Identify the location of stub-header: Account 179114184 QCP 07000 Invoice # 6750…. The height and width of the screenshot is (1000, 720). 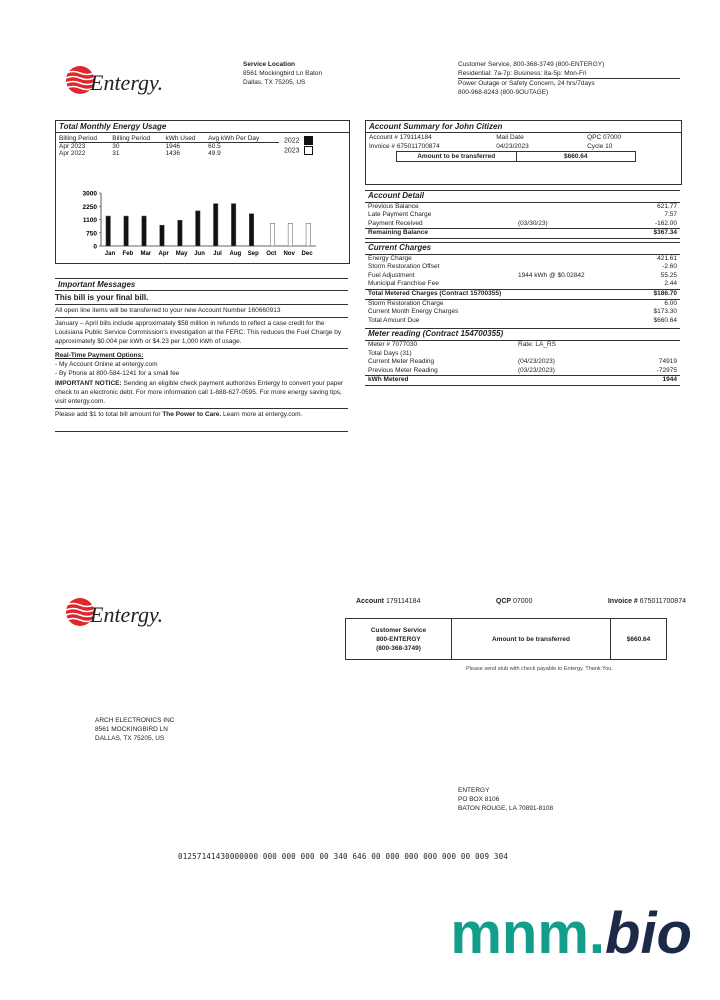
(521, 601).